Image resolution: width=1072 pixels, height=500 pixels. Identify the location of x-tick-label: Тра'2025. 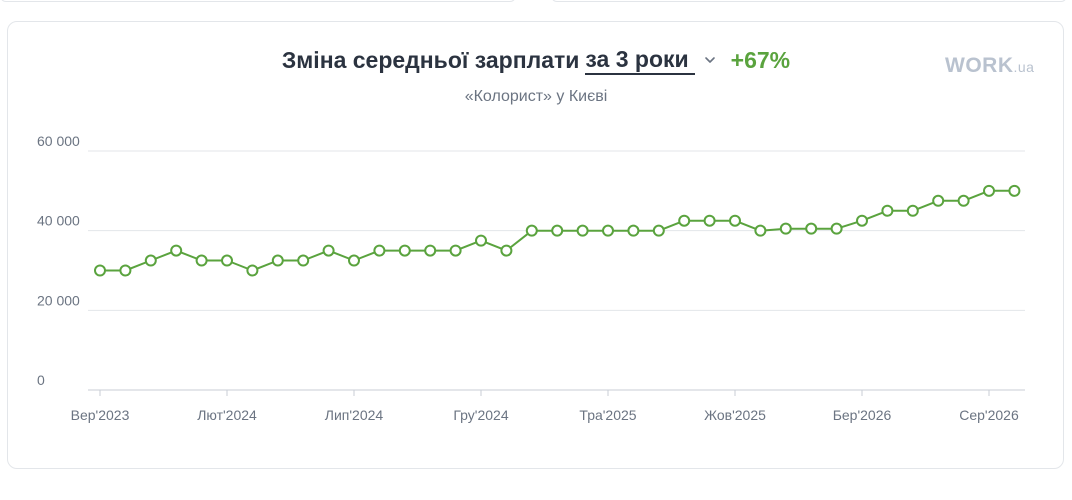
(607, 415).